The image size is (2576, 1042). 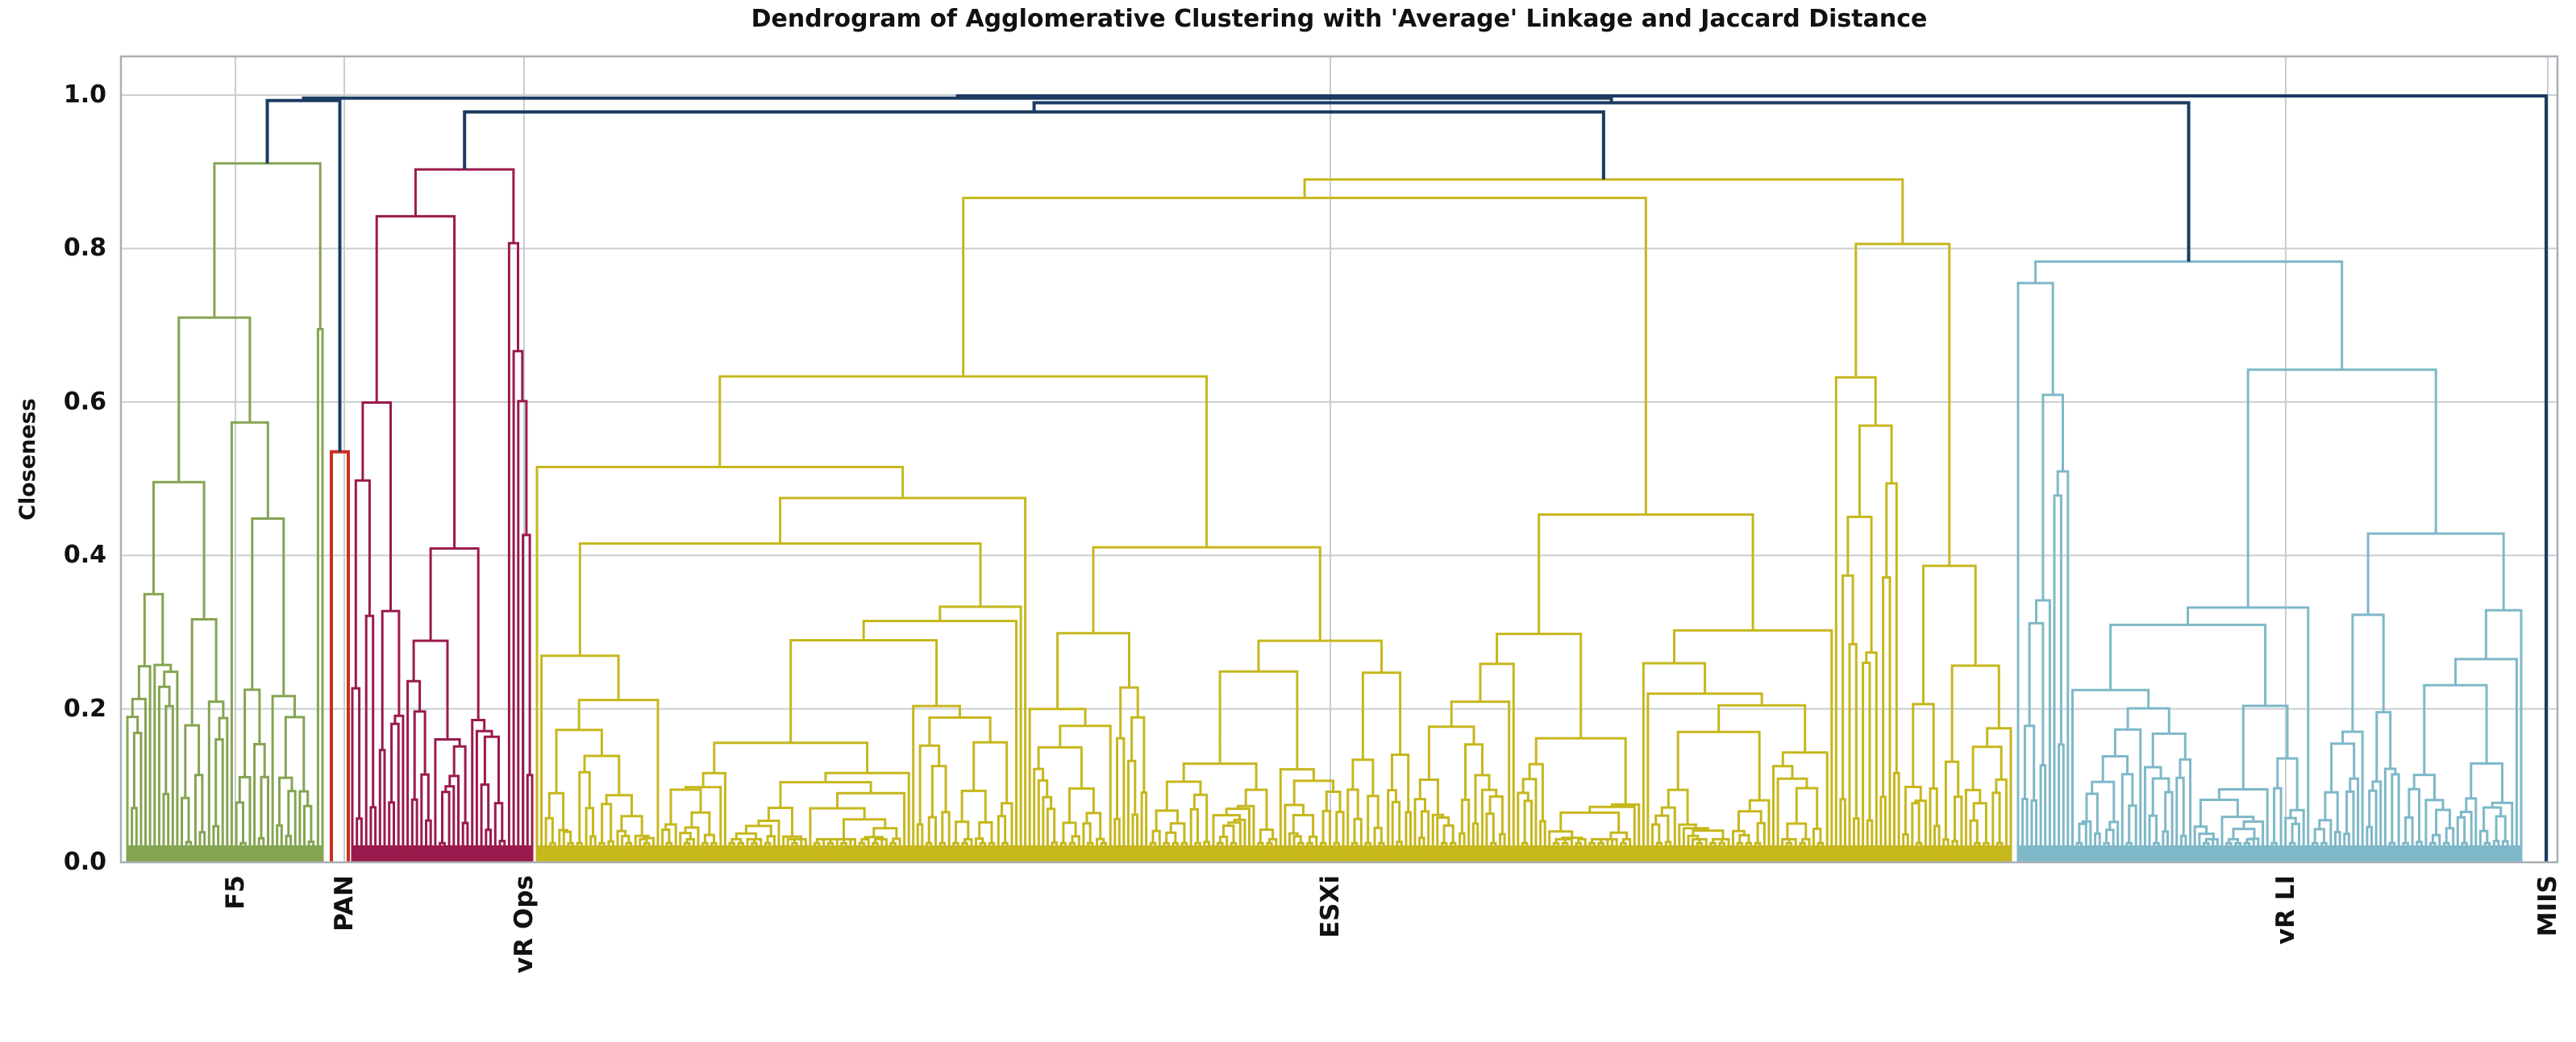 What do you see at coordinates (524, 924) in the screenshot?
I see `x-tick-label-vROps: vR Ops` at bounding box center [524, 924].